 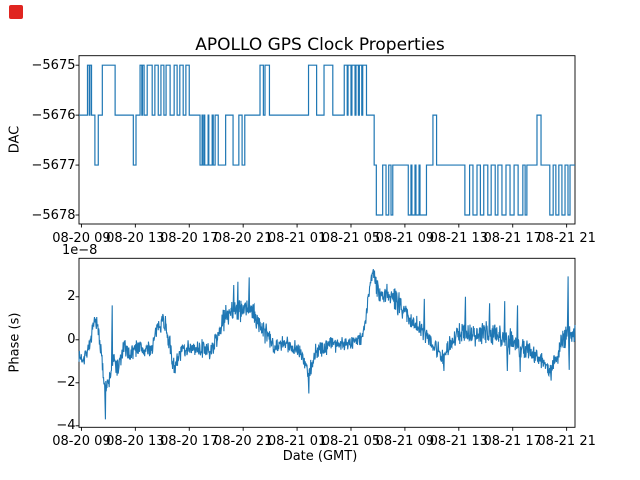 I want to click on y-tick-label: −5677, so click(x=53, y=165).